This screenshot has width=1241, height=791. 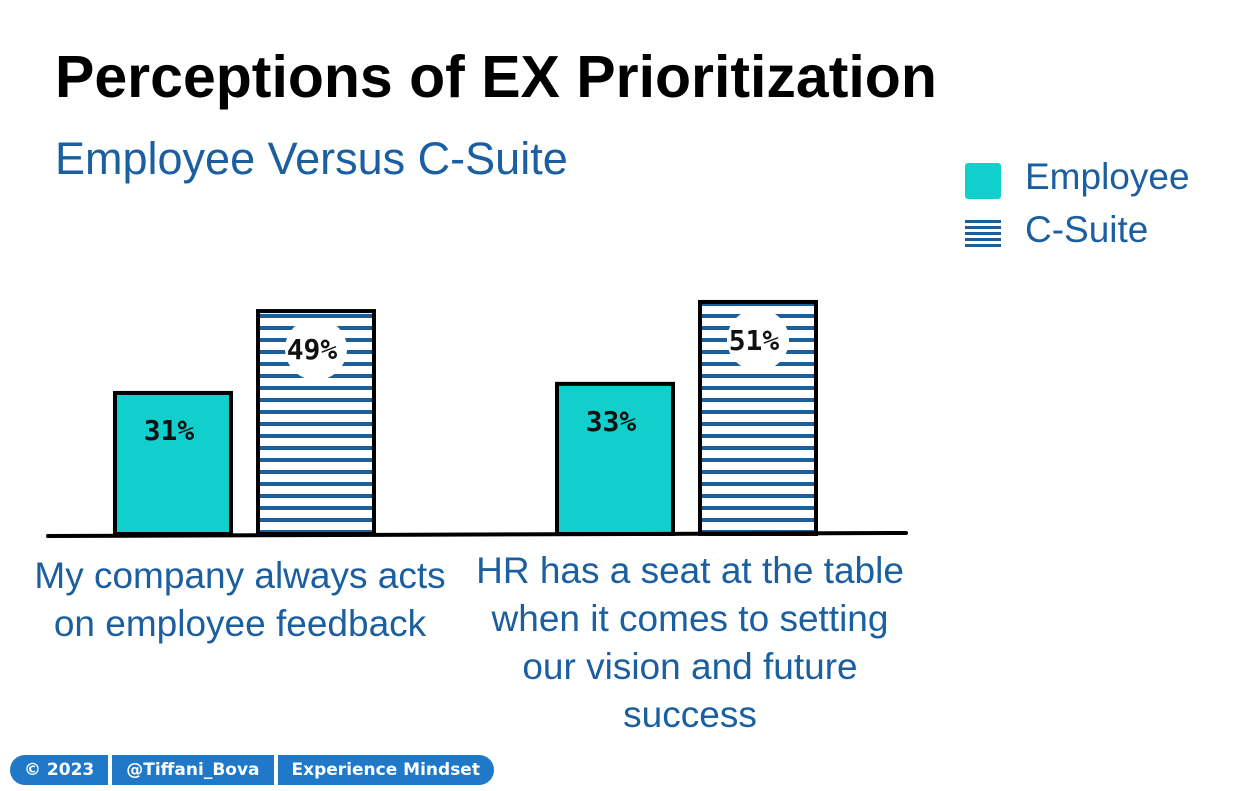 What do you see at coordinates (611, 421) in the screenshot?
I see `data-label-employee-1: 33%` at bounding box center [611, 421].